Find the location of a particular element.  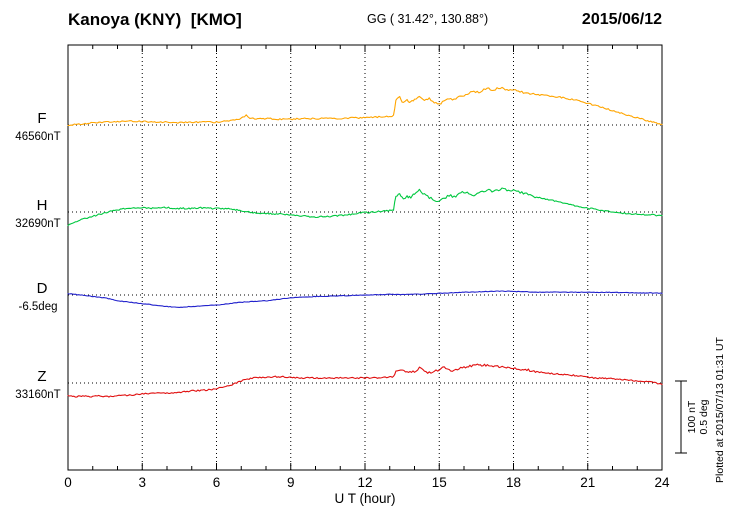

scale-bar: 100 nT 0.5 deg is located at coordinates (692, 417).